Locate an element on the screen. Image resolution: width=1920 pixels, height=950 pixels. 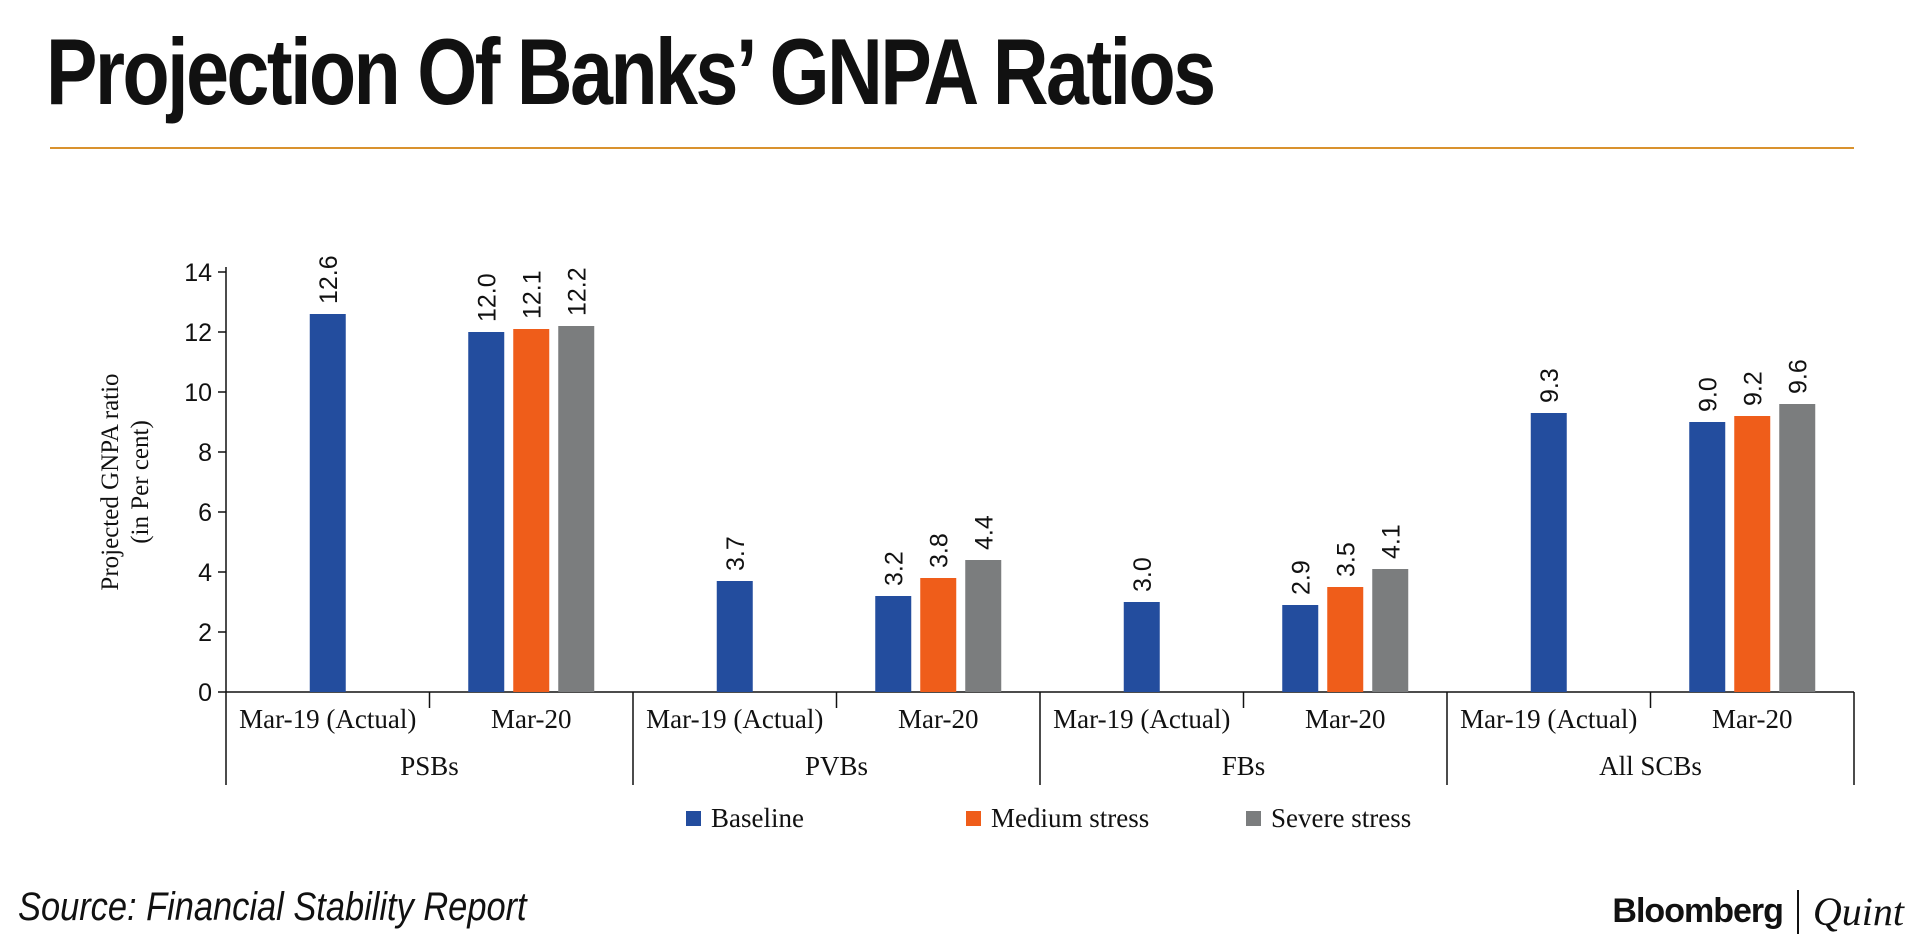
data-label: 3.7 is located at coordinates (736, 553).